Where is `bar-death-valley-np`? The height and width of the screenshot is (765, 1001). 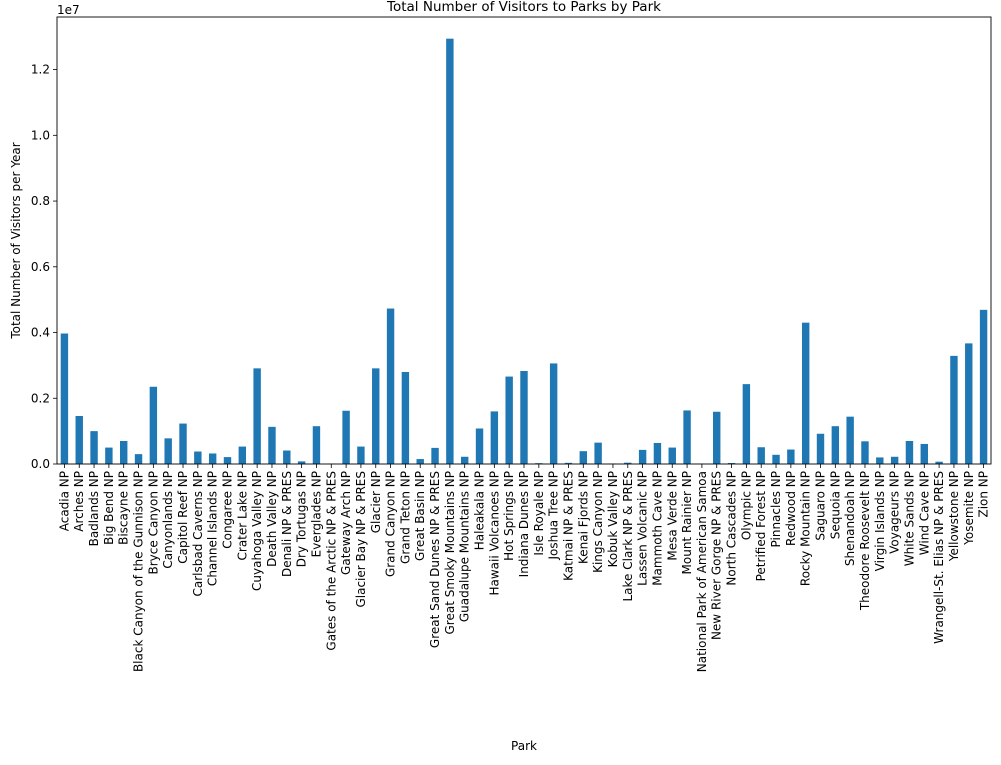 bar-death-valley-np is located at coordinates (272, 445).